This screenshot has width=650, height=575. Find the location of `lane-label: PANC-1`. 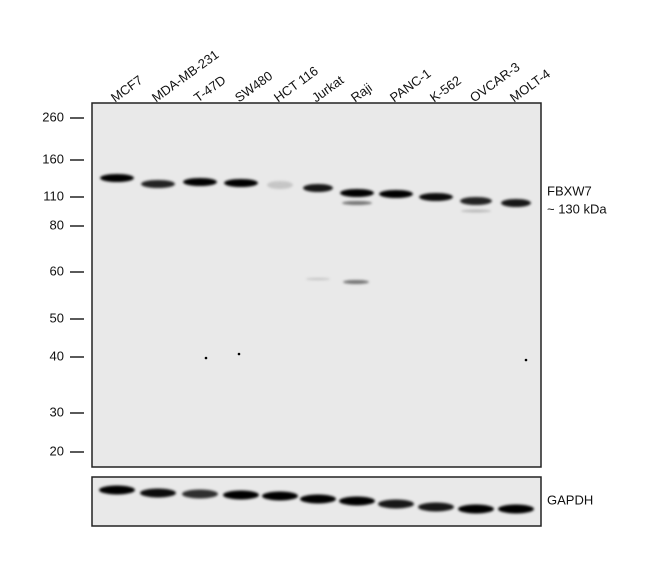

lane-label: PANC-1 is located at coordinates (410, 86).